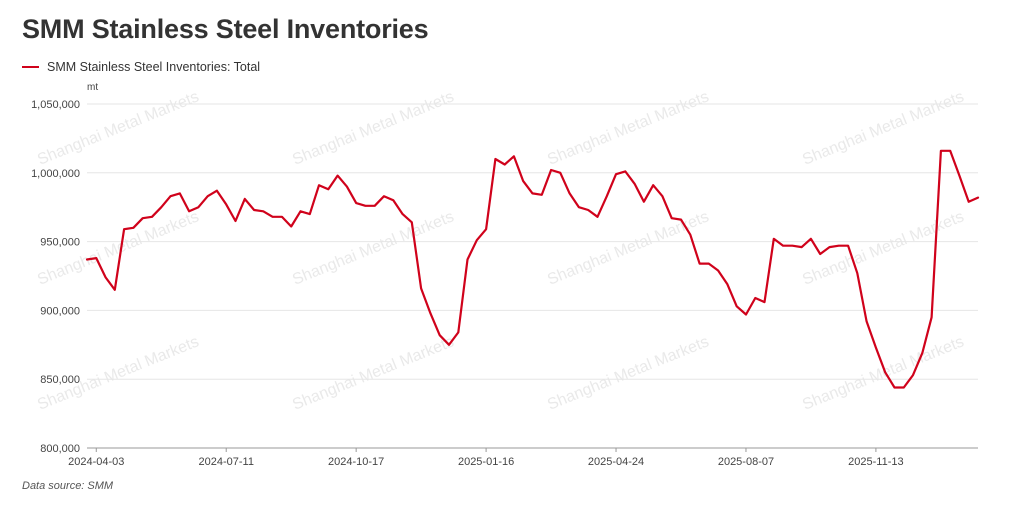  I want to click on data-source: Data source: SMM, so click(68, 486).